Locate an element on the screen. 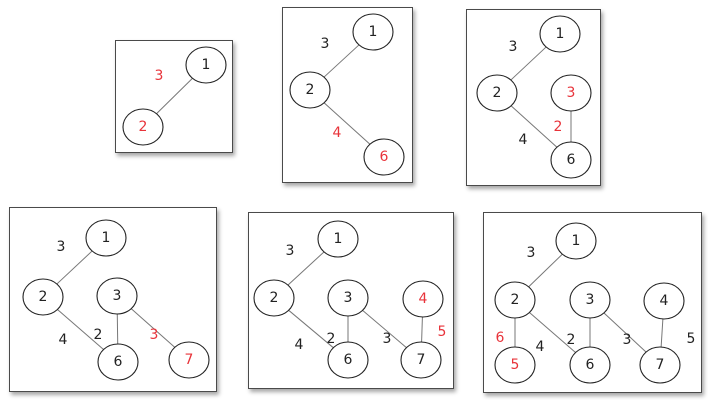 Image resolution: width=708 pixels, height=400 pixels. step-1-panel: 3 1 2 is located at coordinates (174, 96).